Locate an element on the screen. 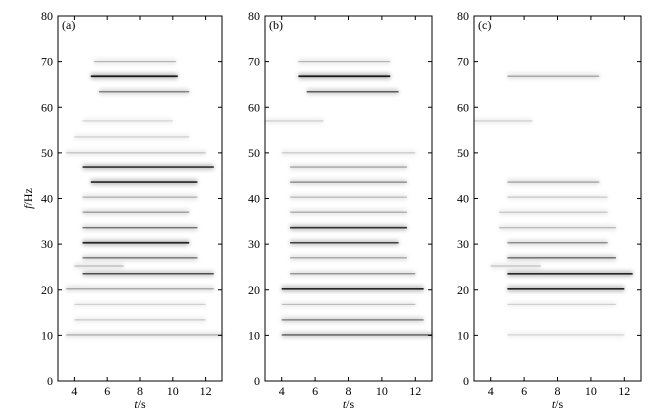  y-axis-unit: /Hz is located at coordinates (28, 196).